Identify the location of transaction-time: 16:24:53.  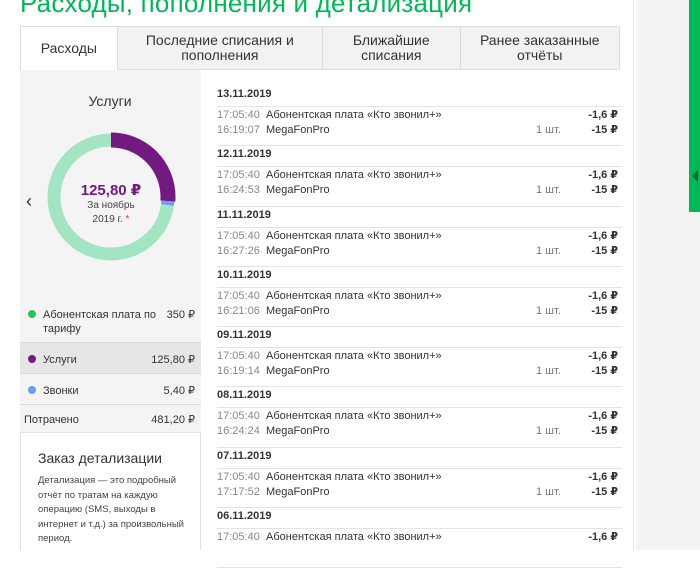
(238, 190).